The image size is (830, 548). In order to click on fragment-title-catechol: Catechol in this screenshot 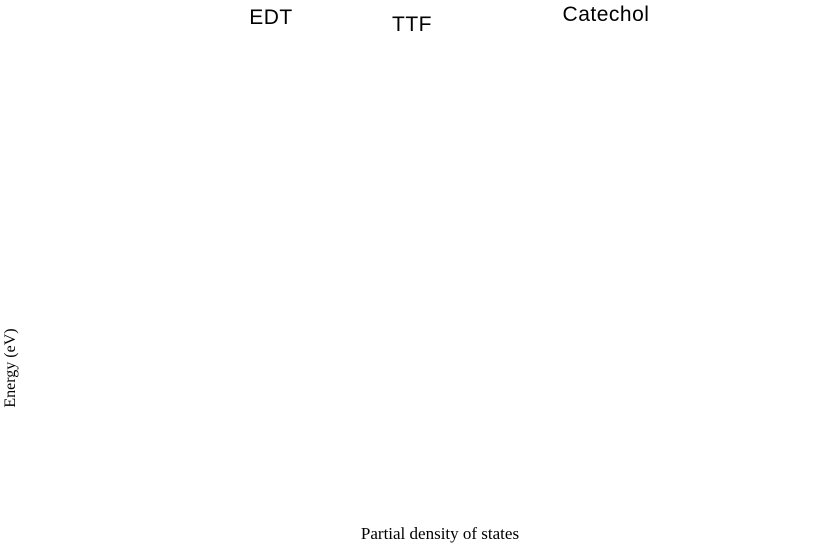, I will do `click(606, 14)`.